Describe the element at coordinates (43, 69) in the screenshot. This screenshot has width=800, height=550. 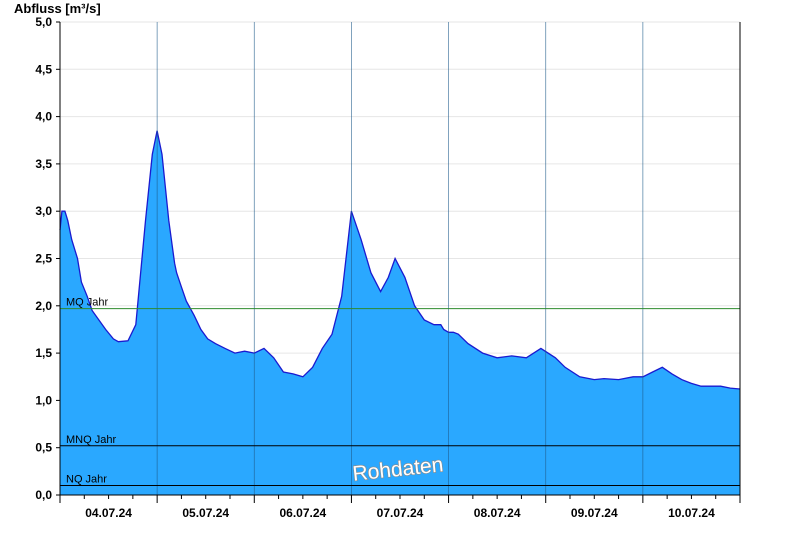
I see `y-tick-label: 4,5` at that location.